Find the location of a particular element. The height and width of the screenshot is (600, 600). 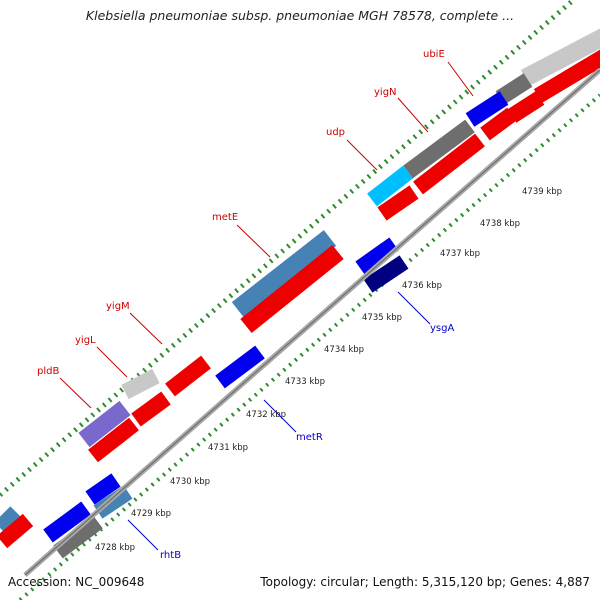

gene-label-rhtB: rhtB is located at coordinates (170, 555).